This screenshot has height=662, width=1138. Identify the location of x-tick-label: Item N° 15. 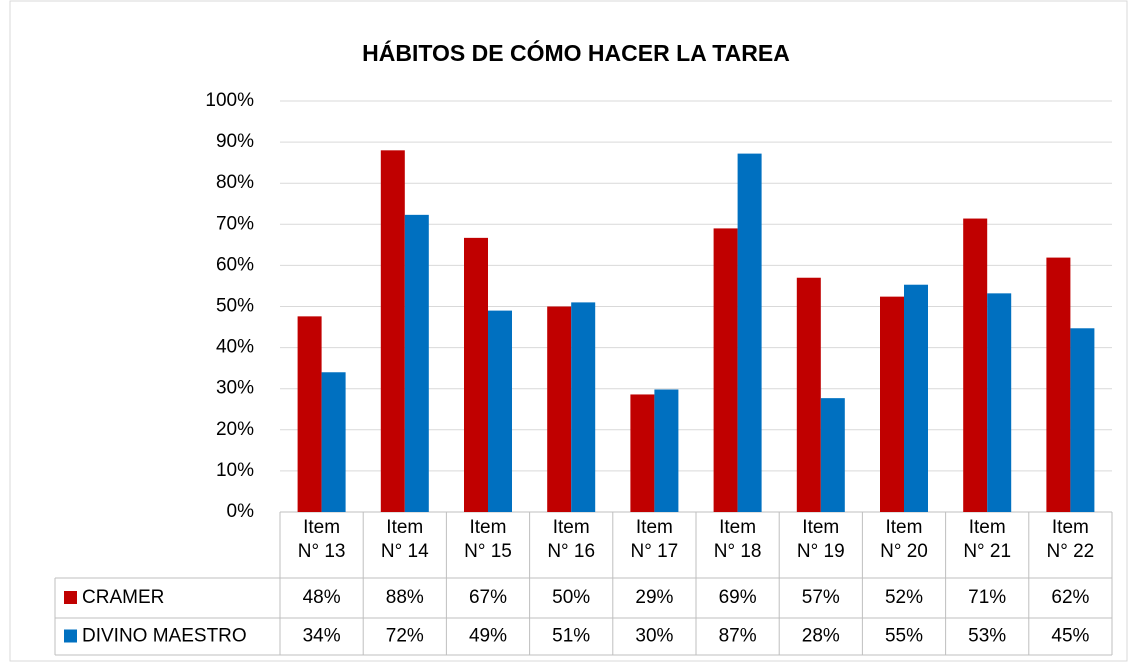
(488, 539).